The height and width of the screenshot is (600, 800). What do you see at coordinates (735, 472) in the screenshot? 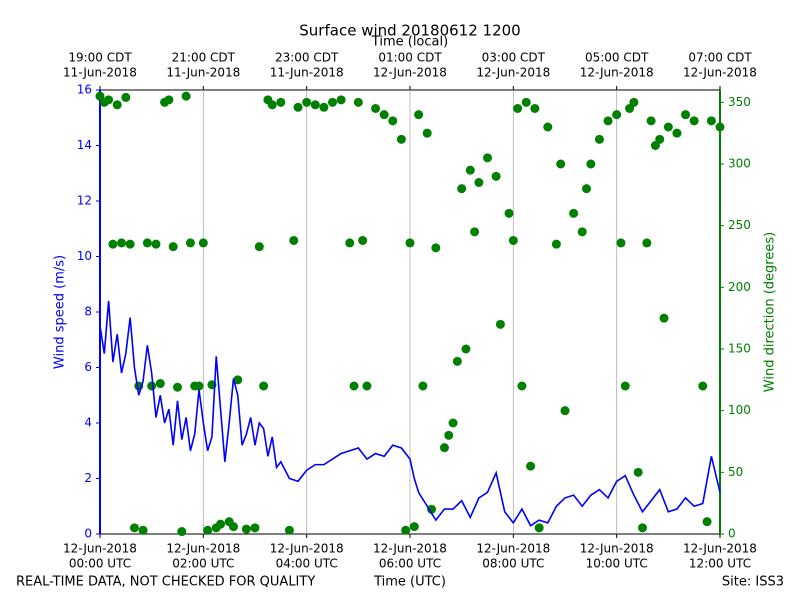
I see `y2-tick-label: 50` at bounding box center [735, 472].